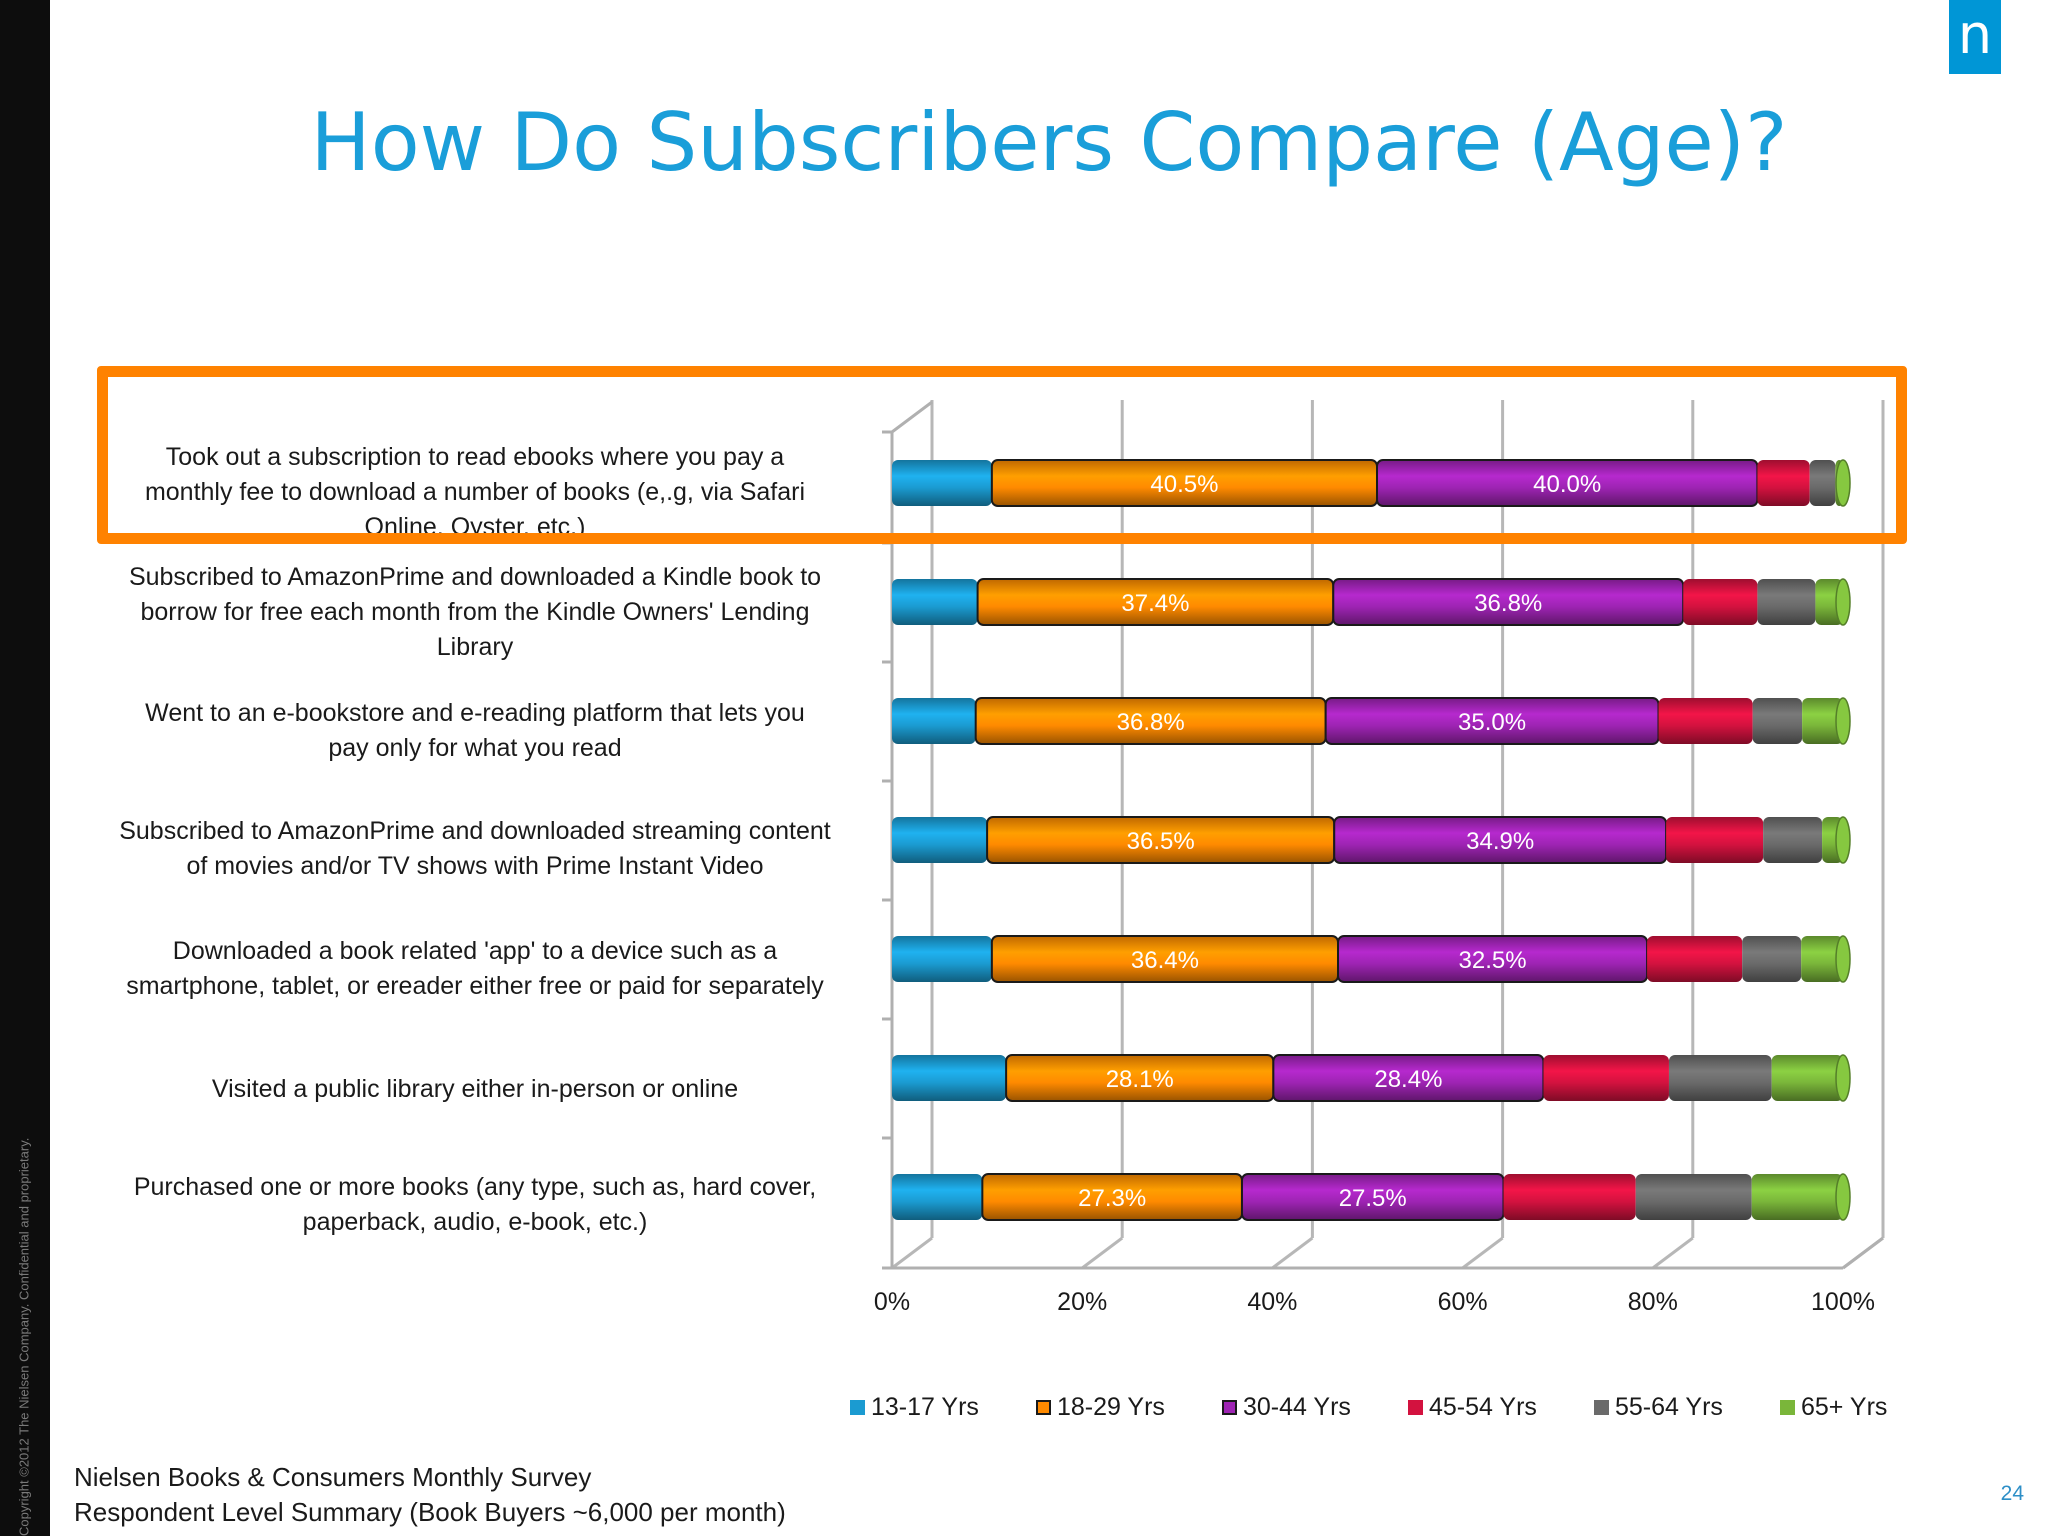  What do you see at coordinates (1843, 1302) in the screenshot?
I see `x-tick-label: 100%` at bounding box center [1843, 1302].